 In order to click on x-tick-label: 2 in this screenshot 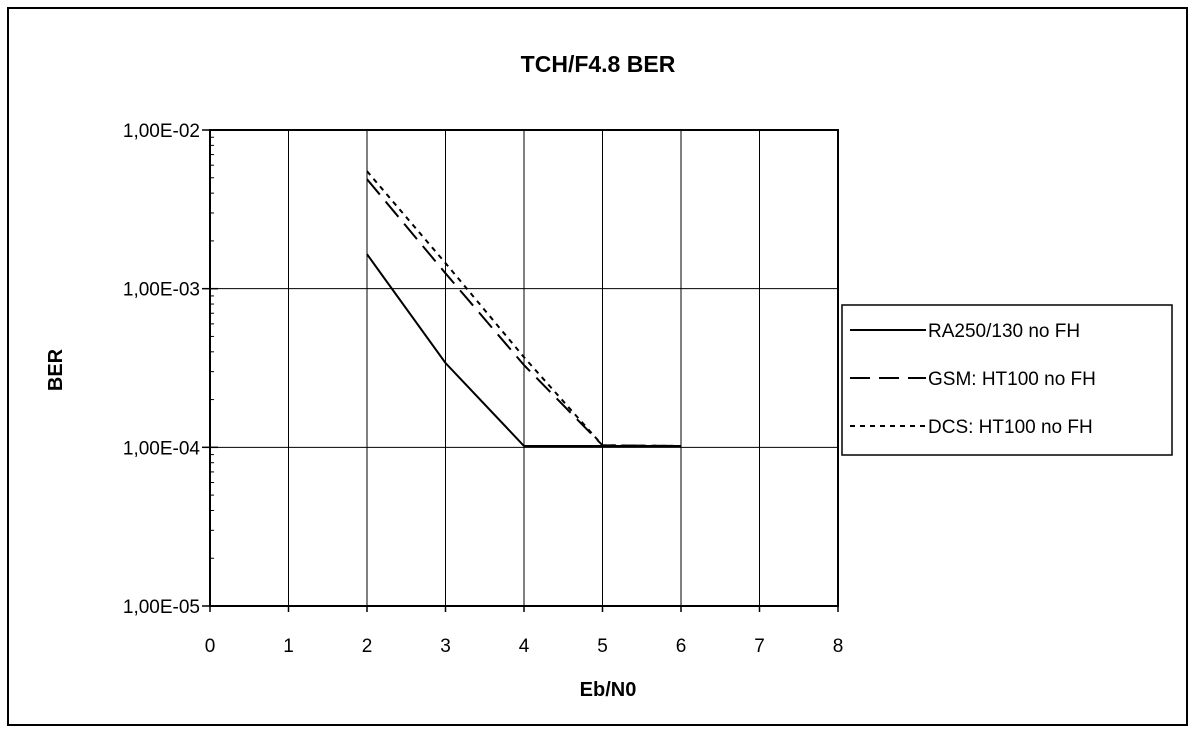, I will do `click(367, 646)`.